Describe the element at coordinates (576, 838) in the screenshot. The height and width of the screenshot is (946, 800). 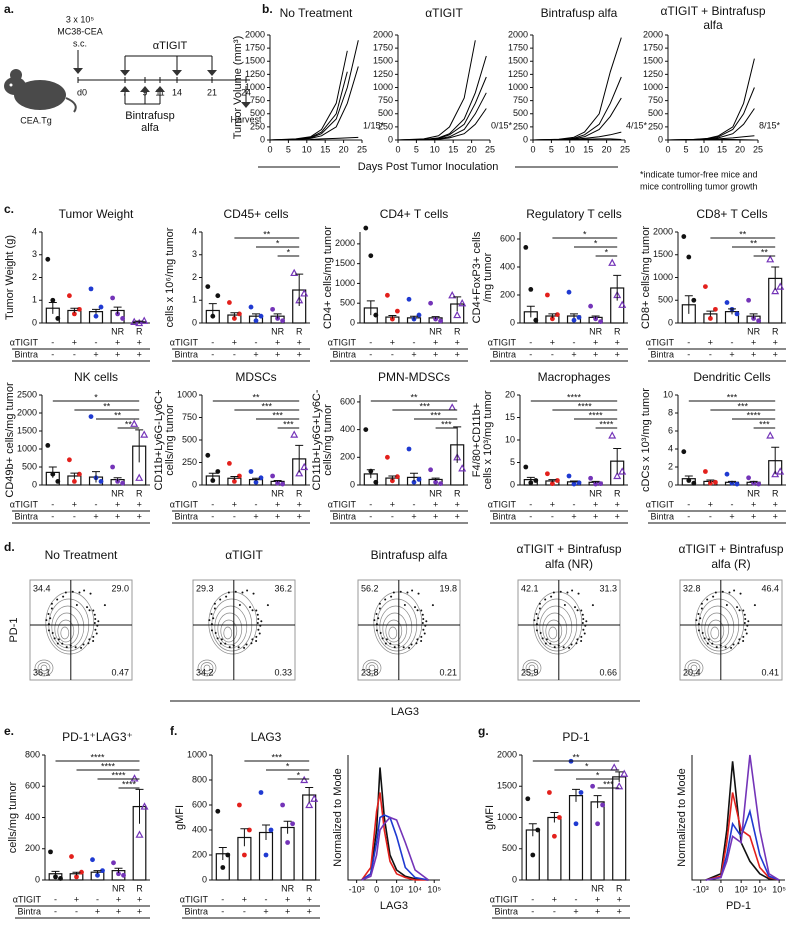
I see `bar` at that location.